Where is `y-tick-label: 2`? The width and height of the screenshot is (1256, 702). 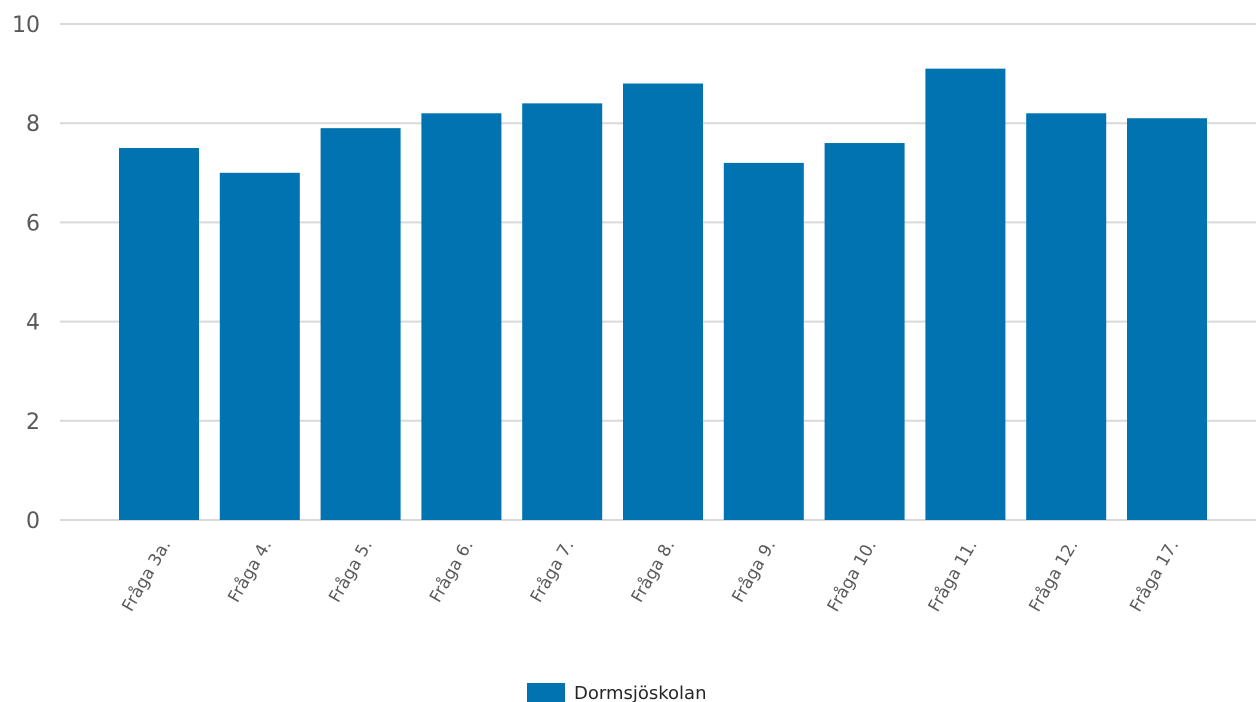 y-tick-label: 2 is located at coordinates (33, 422).